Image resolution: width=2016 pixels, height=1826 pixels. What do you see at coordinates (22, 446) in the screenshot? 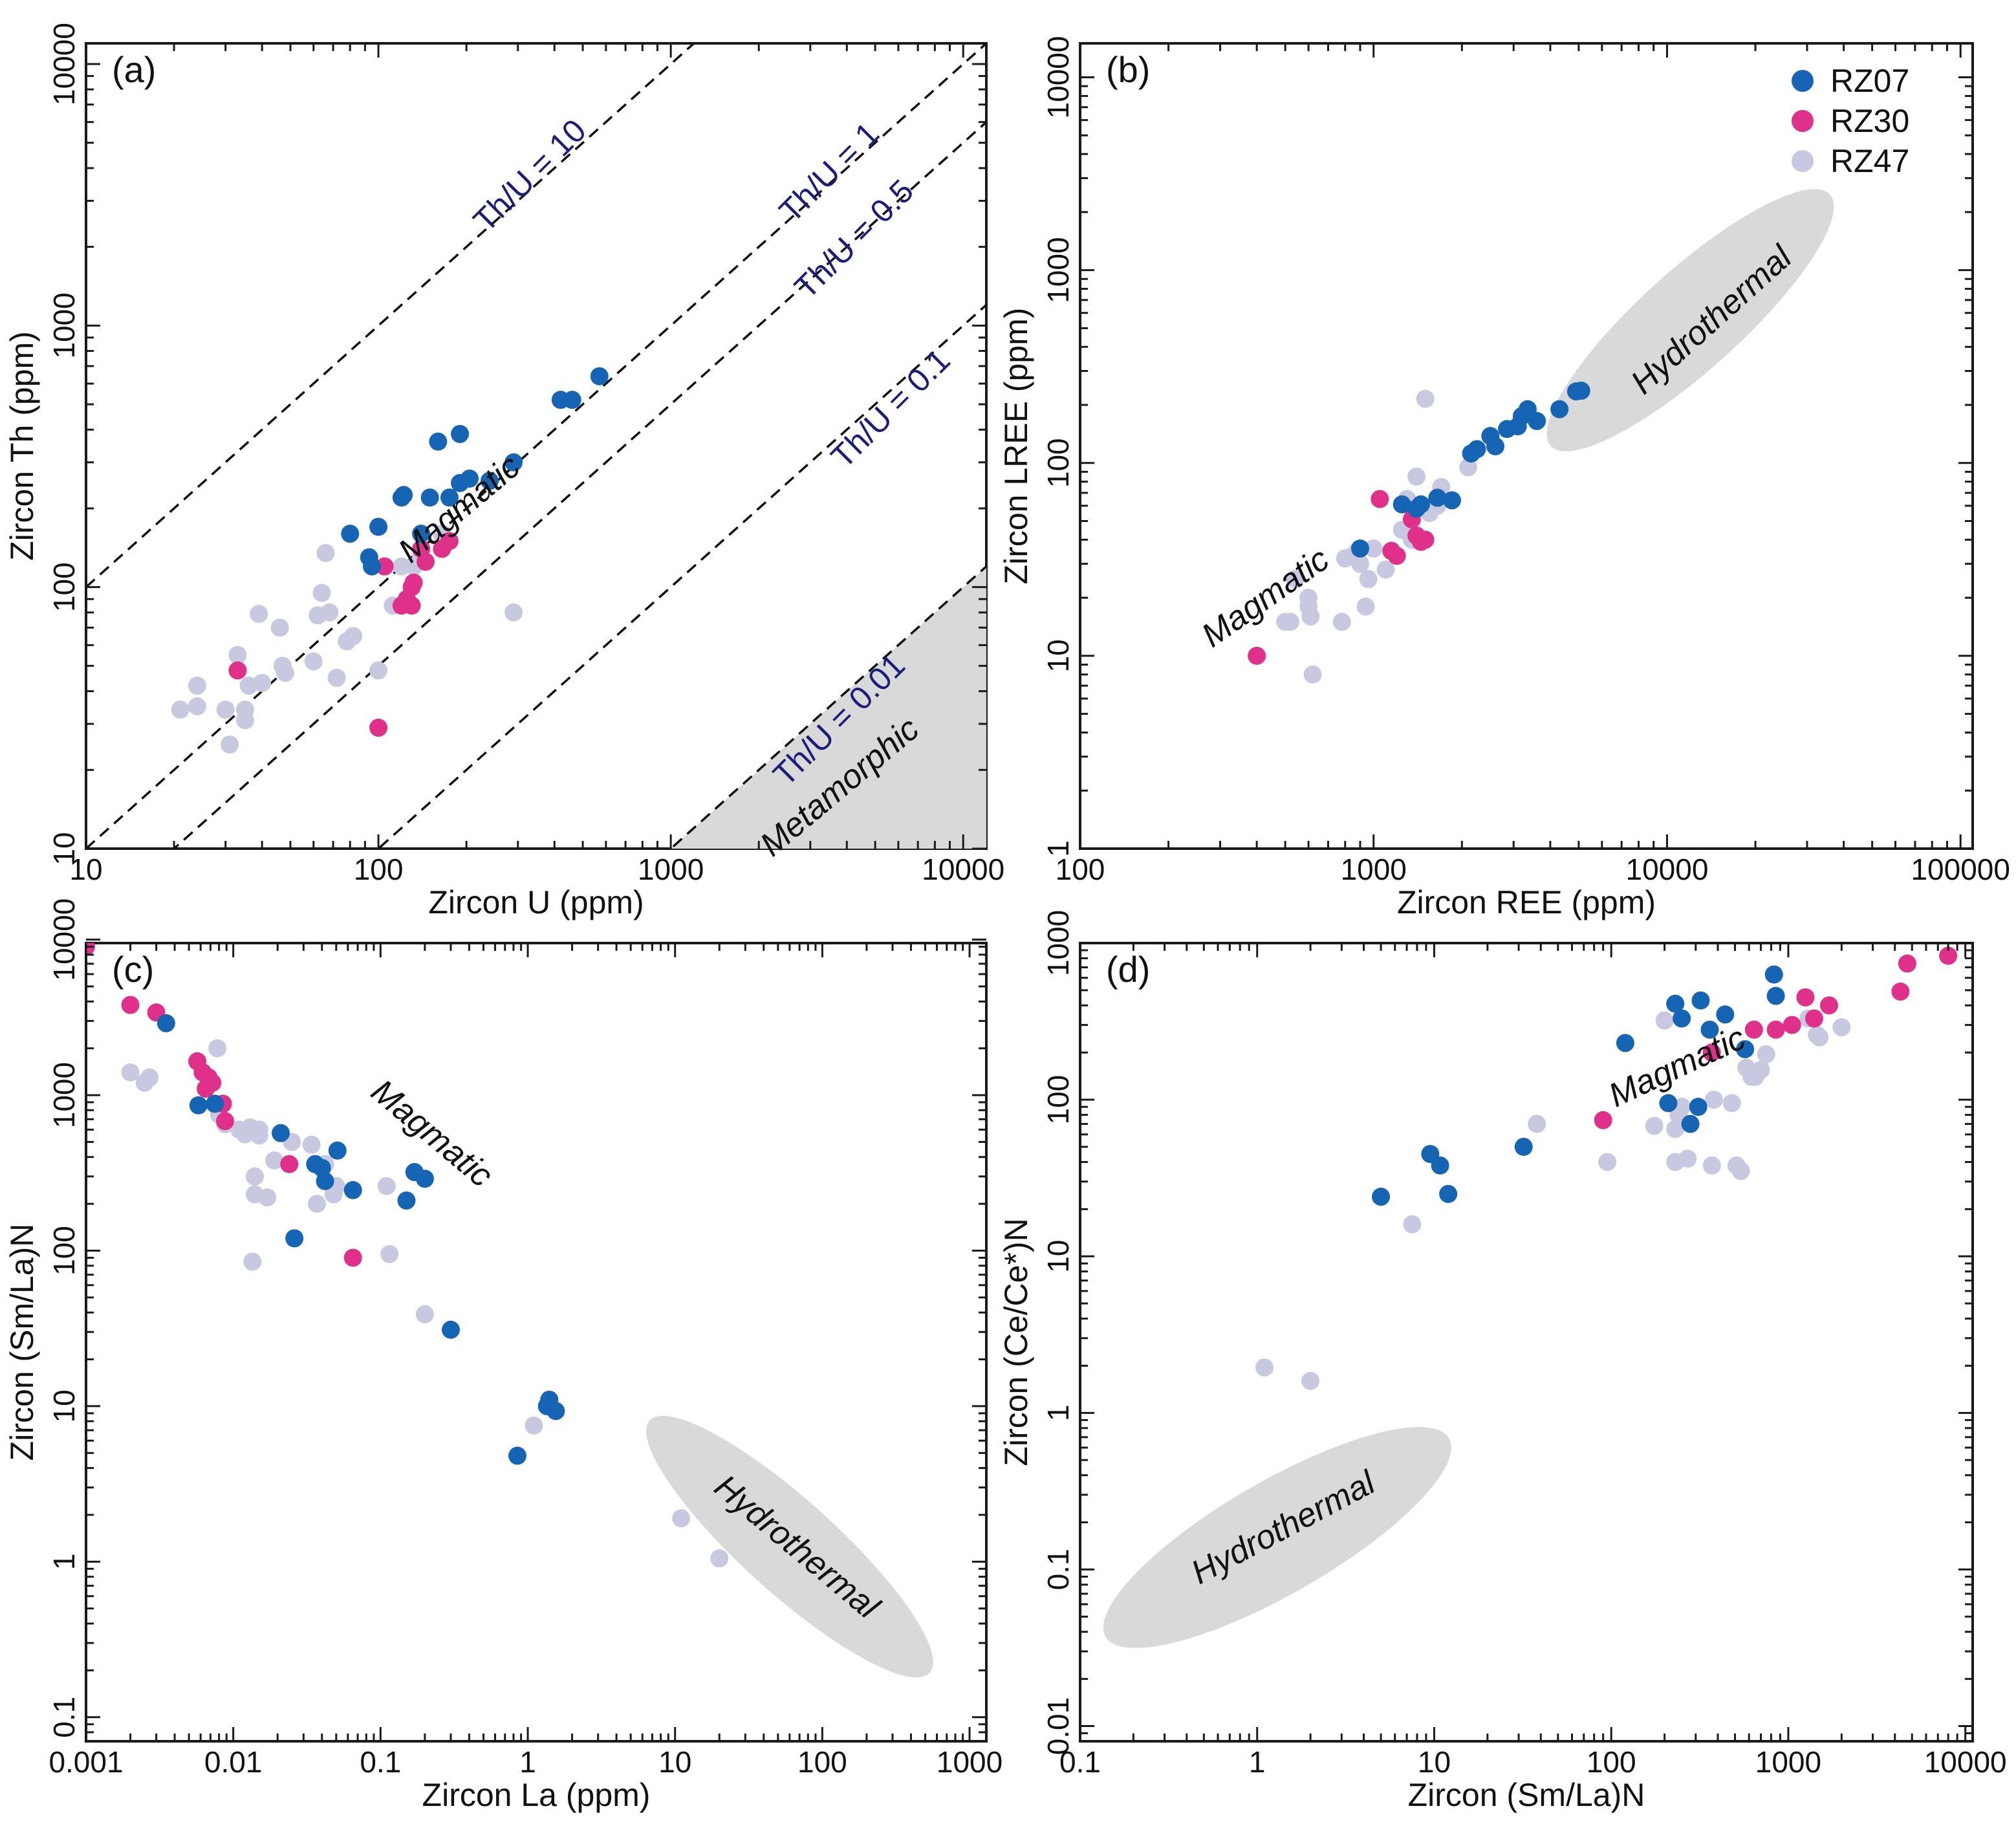
I see `y-axis-title: Zircon Th (ppm)` at bounding box center [22, 446].